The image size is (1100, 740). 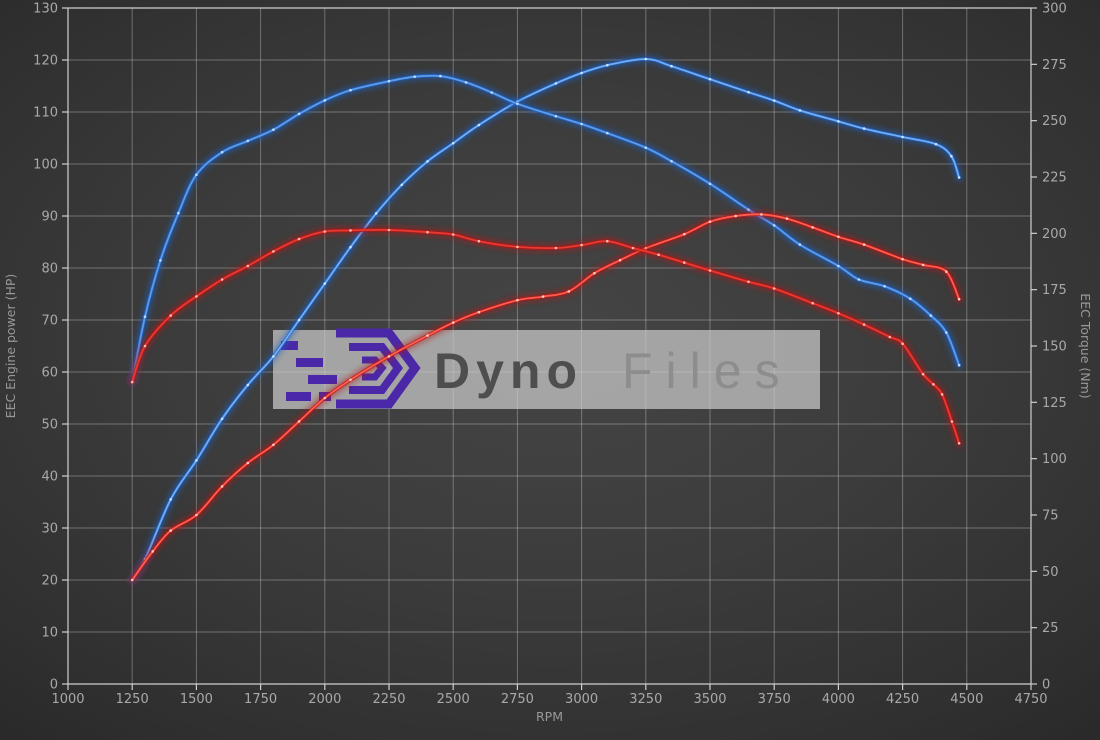 I want to click on y-left-tick-label: 20, so click(x=49, y=581).